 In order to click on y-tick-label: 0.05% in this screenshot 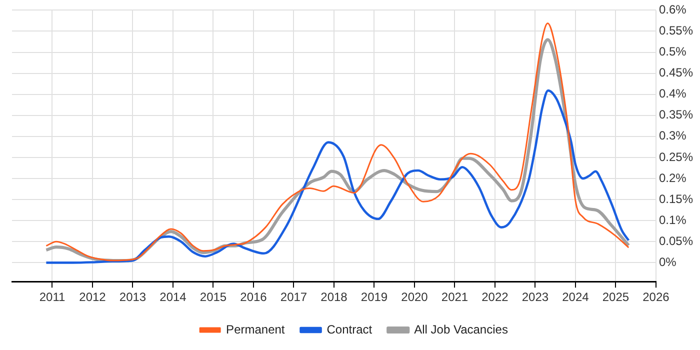, I will do `click(676, 241)`.